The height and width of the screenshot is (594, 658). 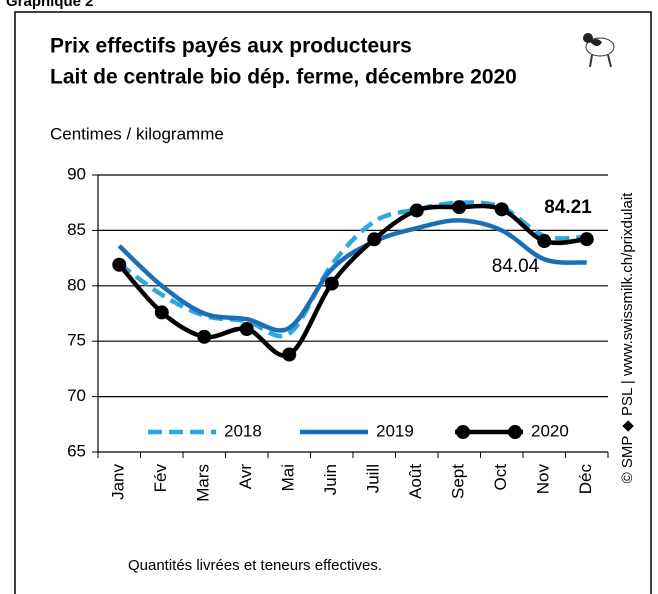 I want to click on x-tick-label: Oct, so click(x=500, y=477).